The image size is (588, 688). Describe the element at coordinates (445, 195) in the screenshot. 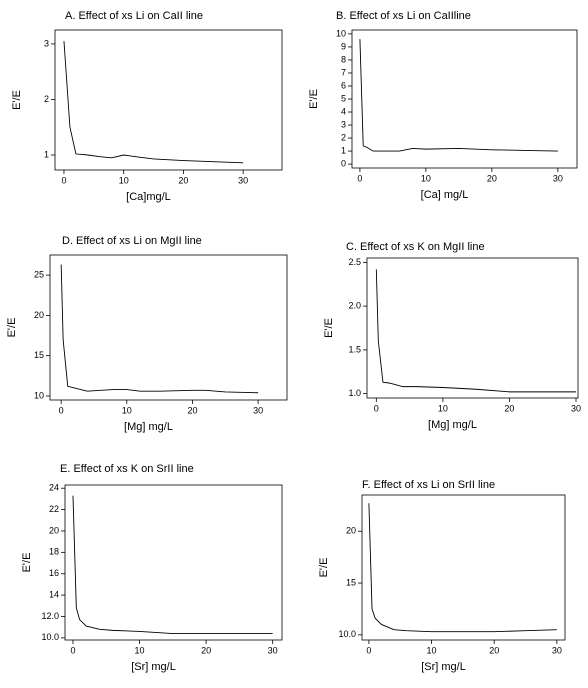

I see `x-axis-label: [Ca] mg/L` at that location.